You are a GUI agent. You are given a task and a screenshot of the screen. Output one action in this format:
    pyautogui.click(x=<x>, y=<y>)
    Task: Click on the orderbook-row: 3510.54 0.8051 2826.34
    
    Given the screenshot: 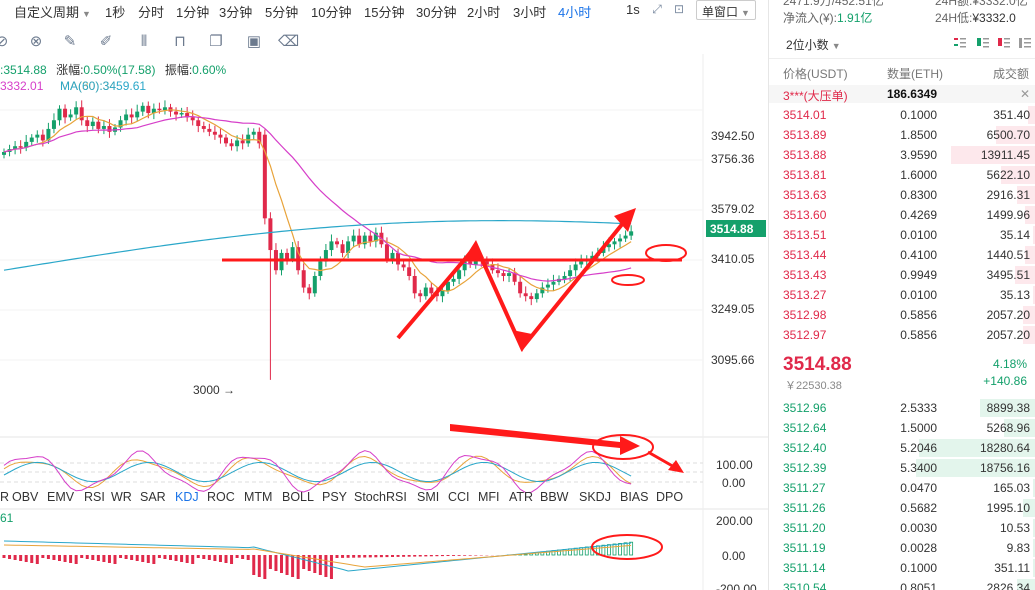 What is the action you would take?
    pyautogui.click(x=902, y=584)
    